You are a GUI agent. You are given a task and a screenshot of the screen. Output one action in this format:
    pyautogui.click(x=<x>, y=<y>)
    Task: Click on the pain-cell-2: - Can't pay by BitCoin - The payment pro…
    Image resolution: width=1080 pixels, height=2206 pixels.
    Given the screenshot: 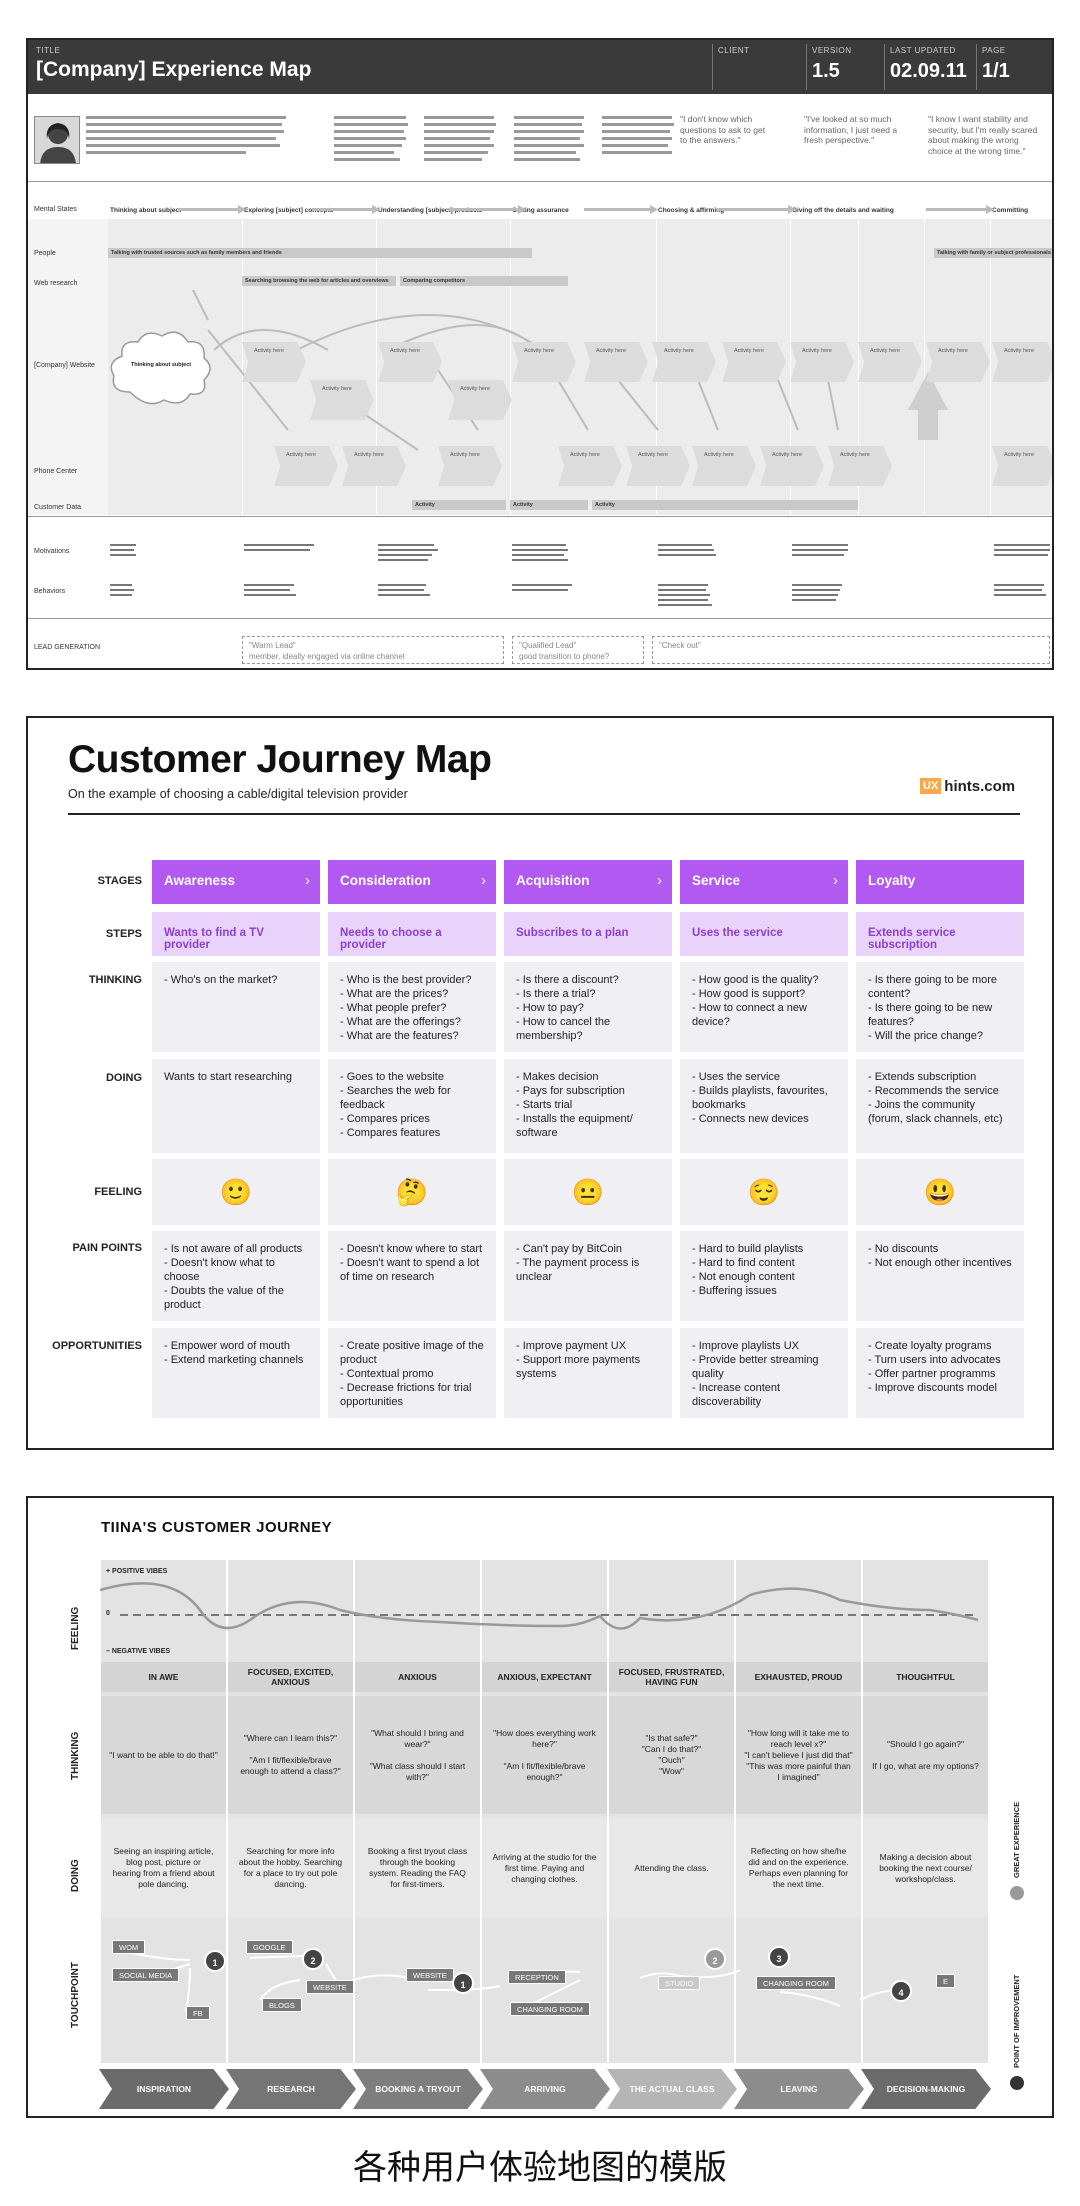 What is the action you would take?
    pyautogui.click(x=588, y=1276)
    